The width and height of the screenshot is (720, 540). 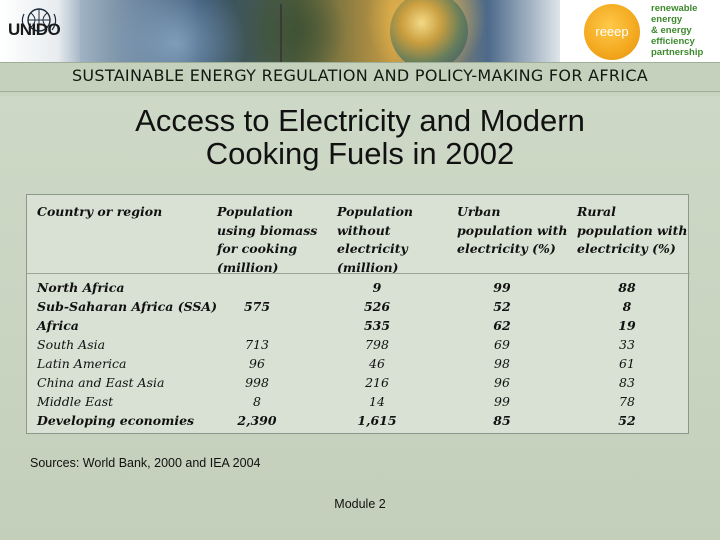 I want to click on cell-biomass: 575, so click(x=257, y=306).